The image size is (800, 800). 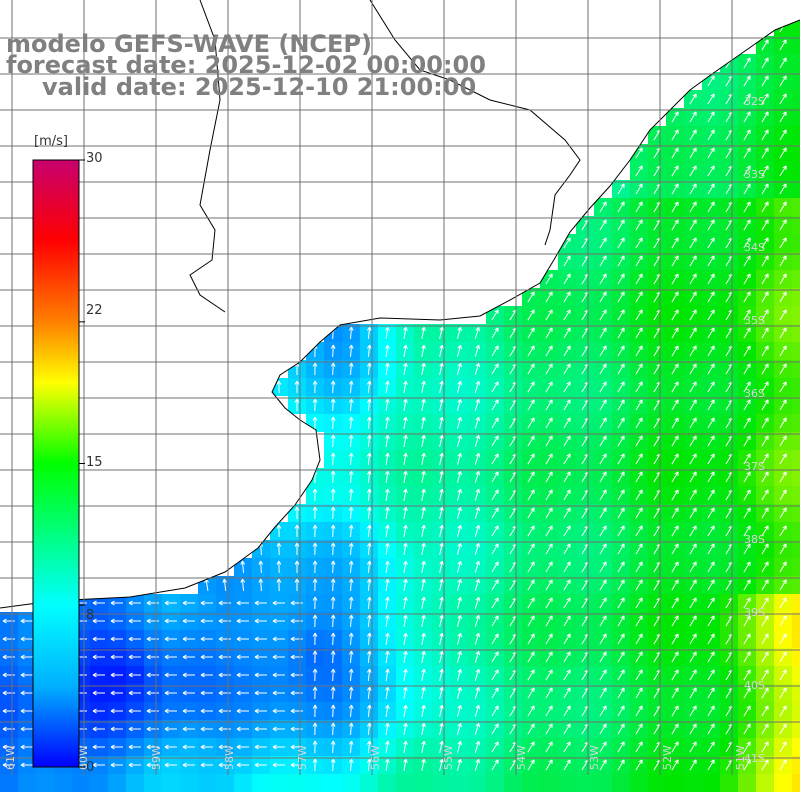 What do you see at coordinates (156, 757) in the screenshot?
I see `lon-label: 59W` at bounding box center [156, 757].